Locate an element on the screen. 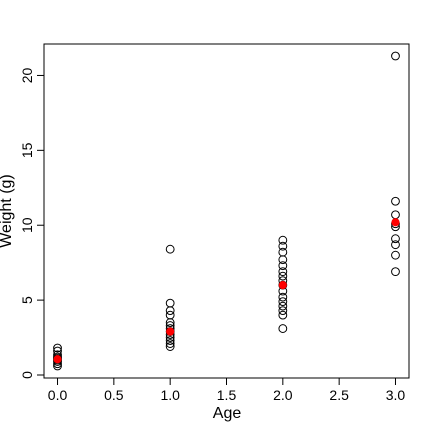 The width and height of the screenshot is (432, 432). x-tick-label: 3.0 is located at coordinates (396, 395).